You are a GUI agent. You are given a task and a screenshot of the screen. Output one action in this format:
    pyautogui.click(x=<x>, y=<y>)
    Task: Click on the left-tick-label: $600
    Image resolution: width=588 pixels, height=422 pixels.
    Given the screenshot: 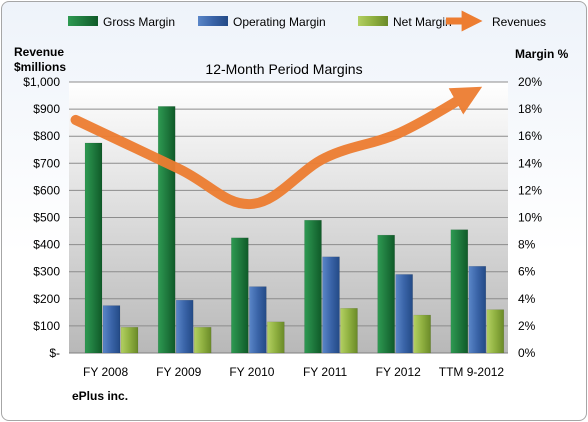 What is the action you would take?
    pyautogui.click(x=46, y=190)
    